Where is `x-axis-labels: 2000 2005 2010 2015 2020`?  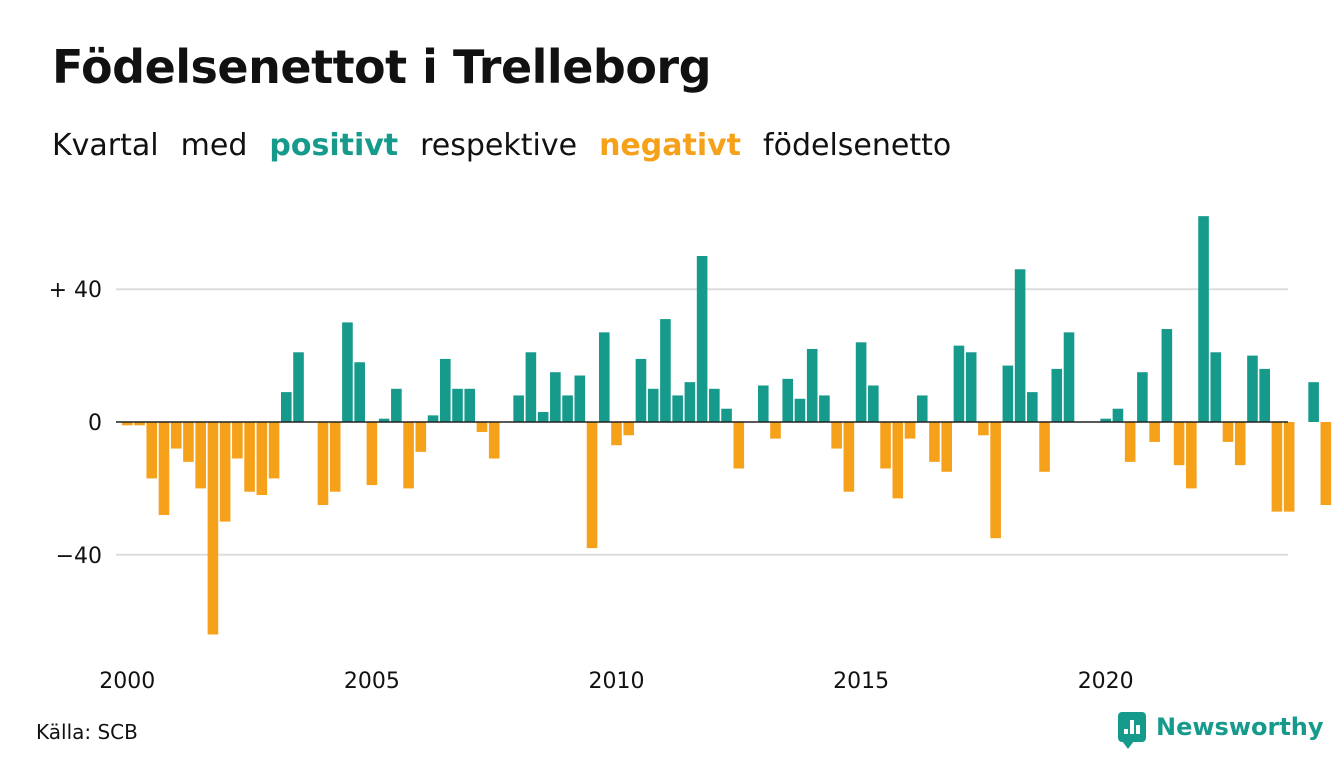
x-axis-labels: 2000 2005 2010 2015 2020 is located at coordinates (616, 681).